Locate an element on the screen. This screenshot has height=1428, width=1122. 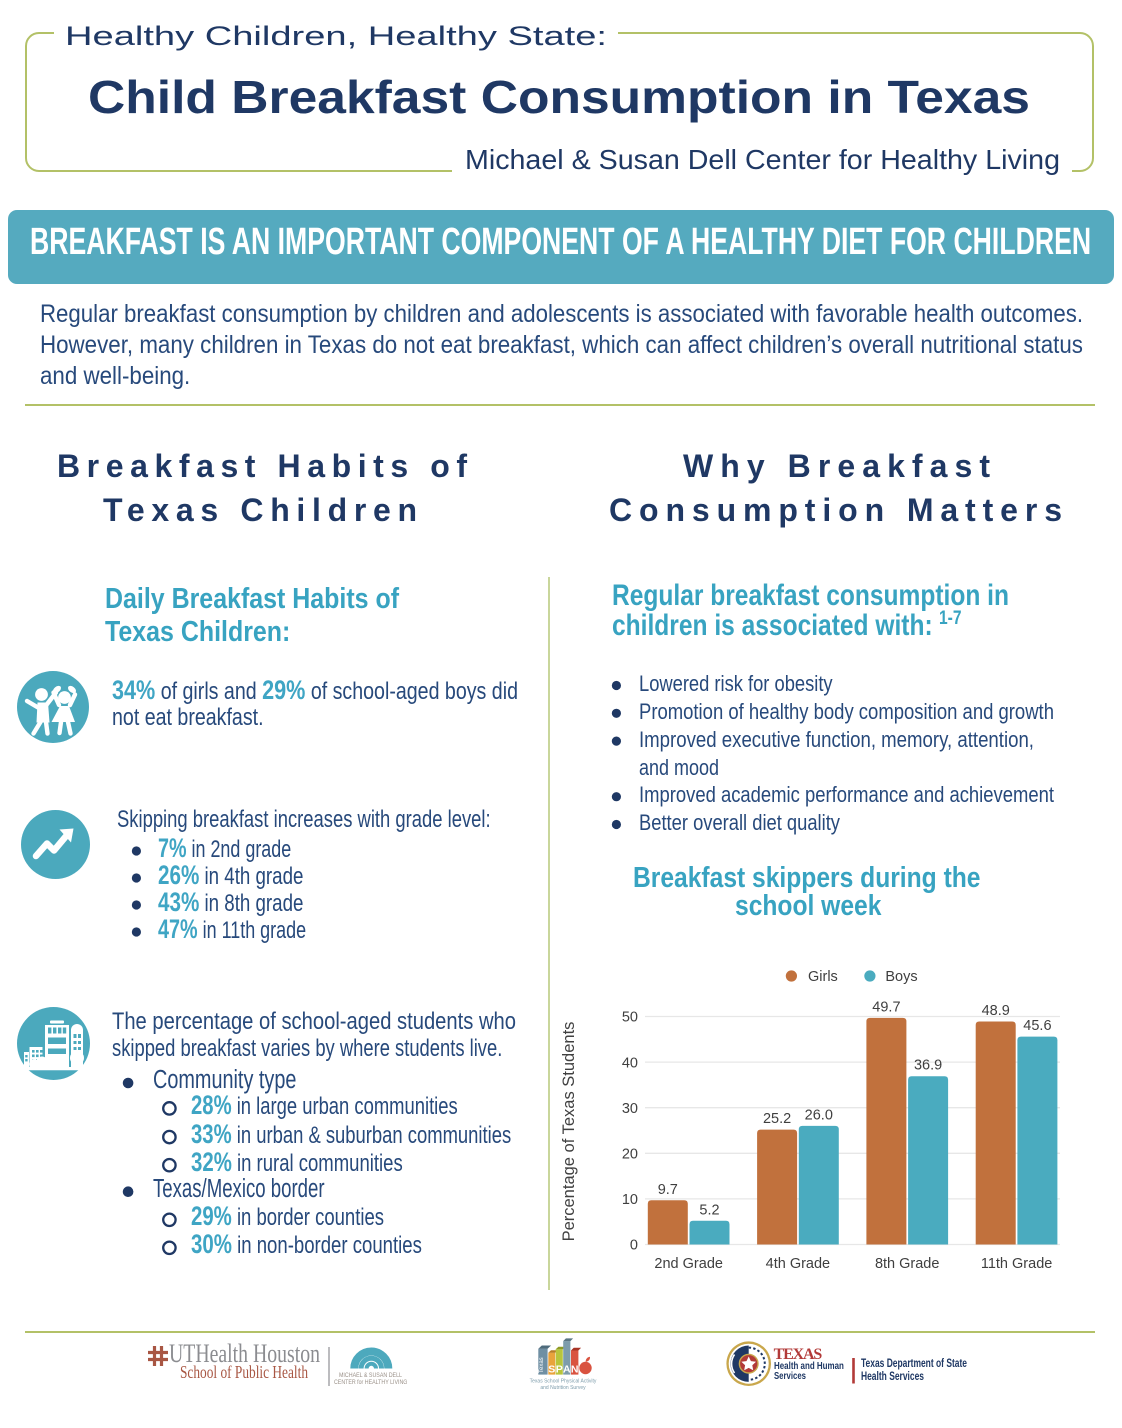
svg-text: and Nutrition Survey is located at coordinates (563, 1388).